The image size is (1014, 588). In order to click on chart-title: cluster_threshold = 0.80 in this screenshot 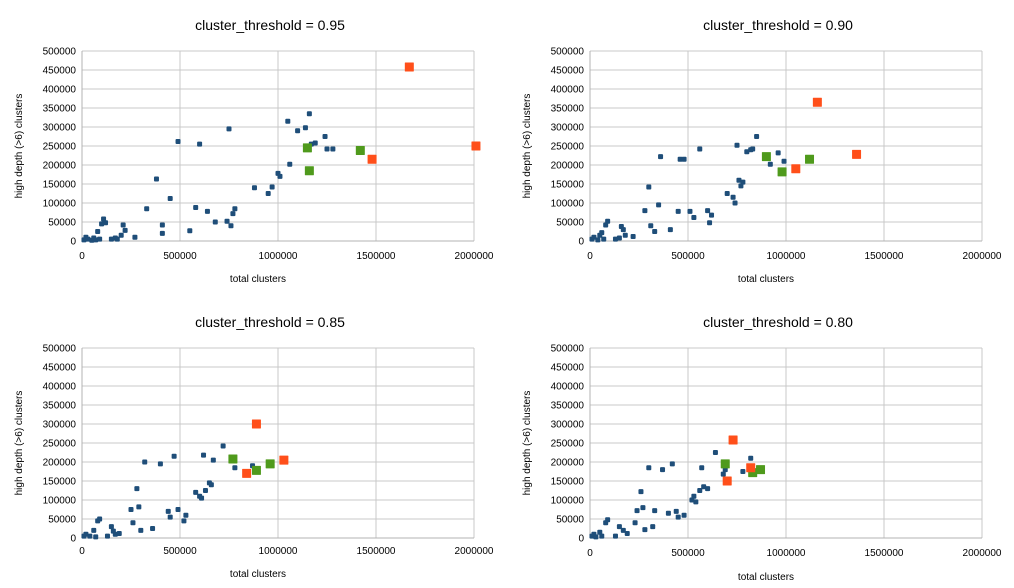, I will do `click(778, 322)`.